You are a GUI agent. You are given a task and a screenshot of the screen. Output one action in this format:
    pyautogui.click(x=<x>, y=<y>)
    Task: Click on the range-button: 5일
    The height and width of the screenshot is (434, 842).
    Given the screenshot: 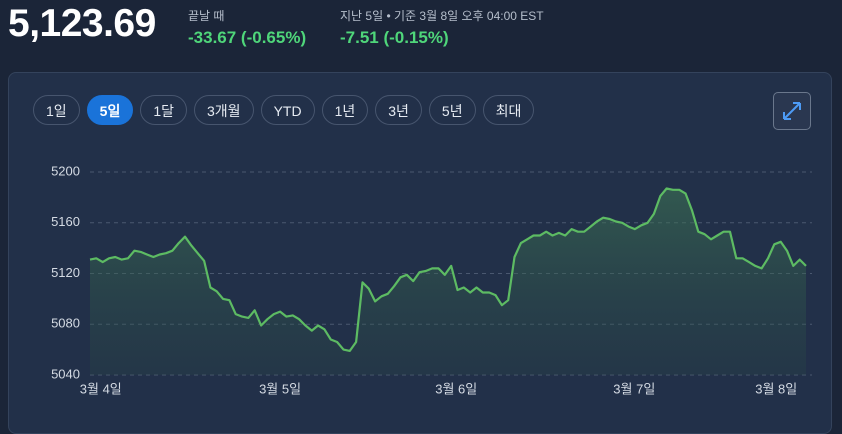 What is the action you would take?
    pyautogui.click(x=110, y=110)
    